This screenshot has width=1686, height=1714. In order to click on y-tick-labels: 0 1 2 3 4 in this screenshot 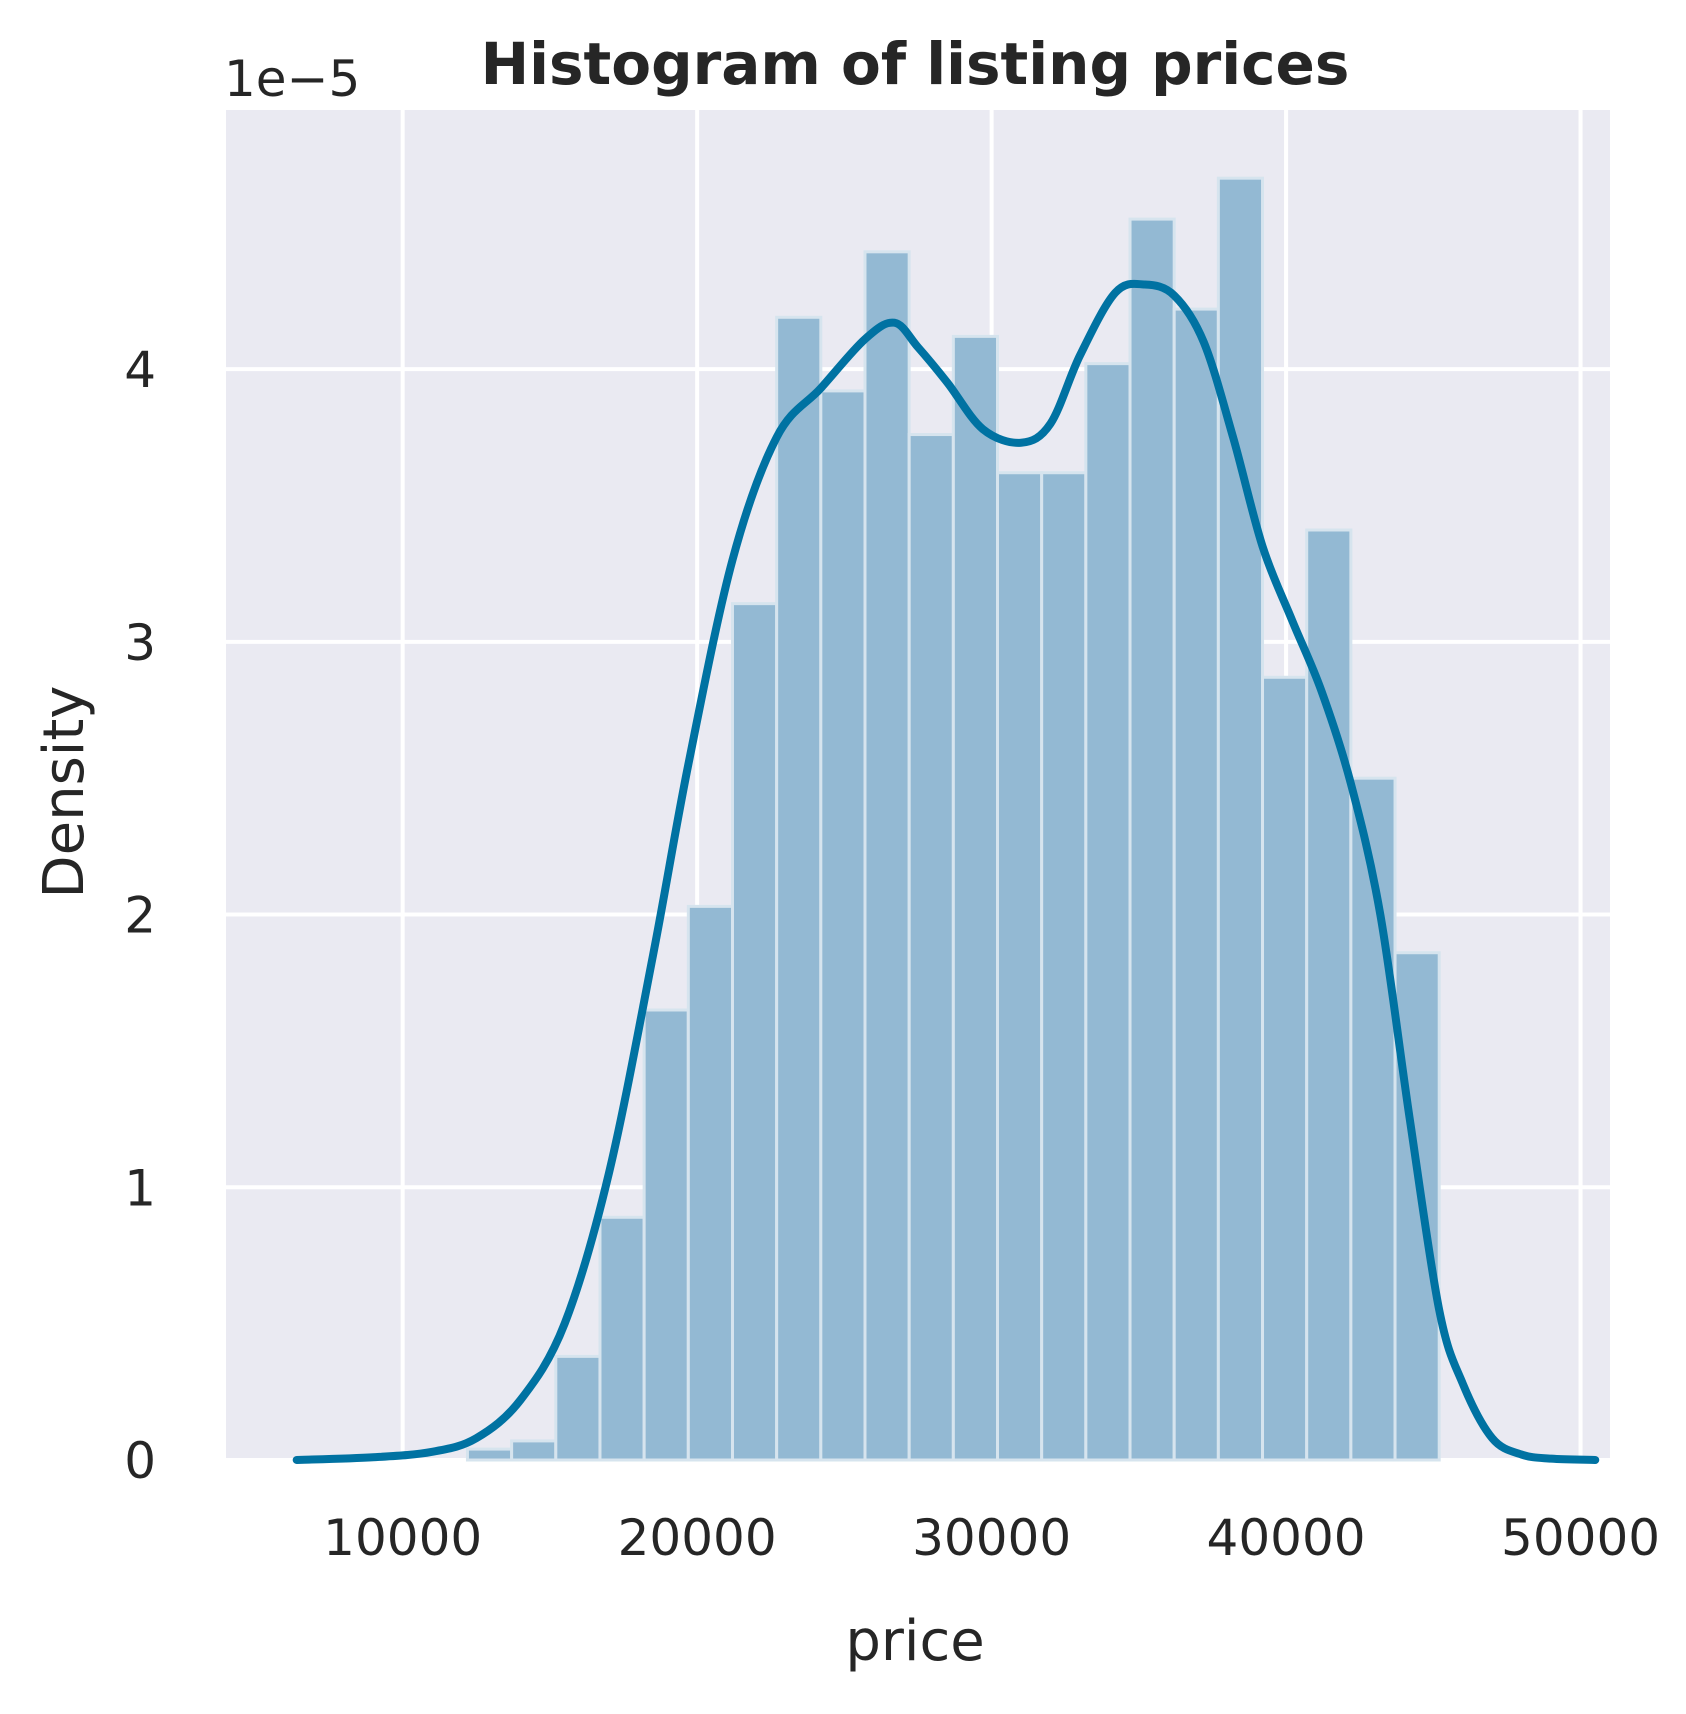, I will do `click(140, 915)`.